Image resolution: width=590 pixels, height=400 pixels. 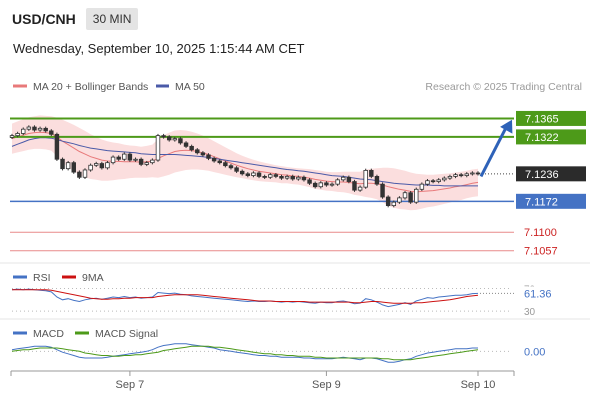 What do you see at coordinates (539, 293) in the screenshot?
I see `rsi-value-background` at bounding box center [539, 293].